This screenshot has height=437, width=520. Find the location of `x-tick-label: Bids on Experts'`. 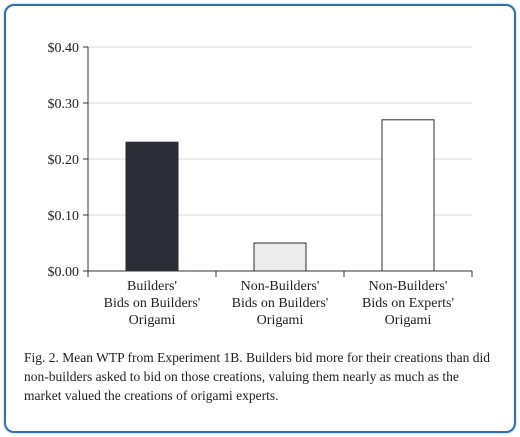

x-tick-label: Bids on Experts' is located at coordinates (408, 303).